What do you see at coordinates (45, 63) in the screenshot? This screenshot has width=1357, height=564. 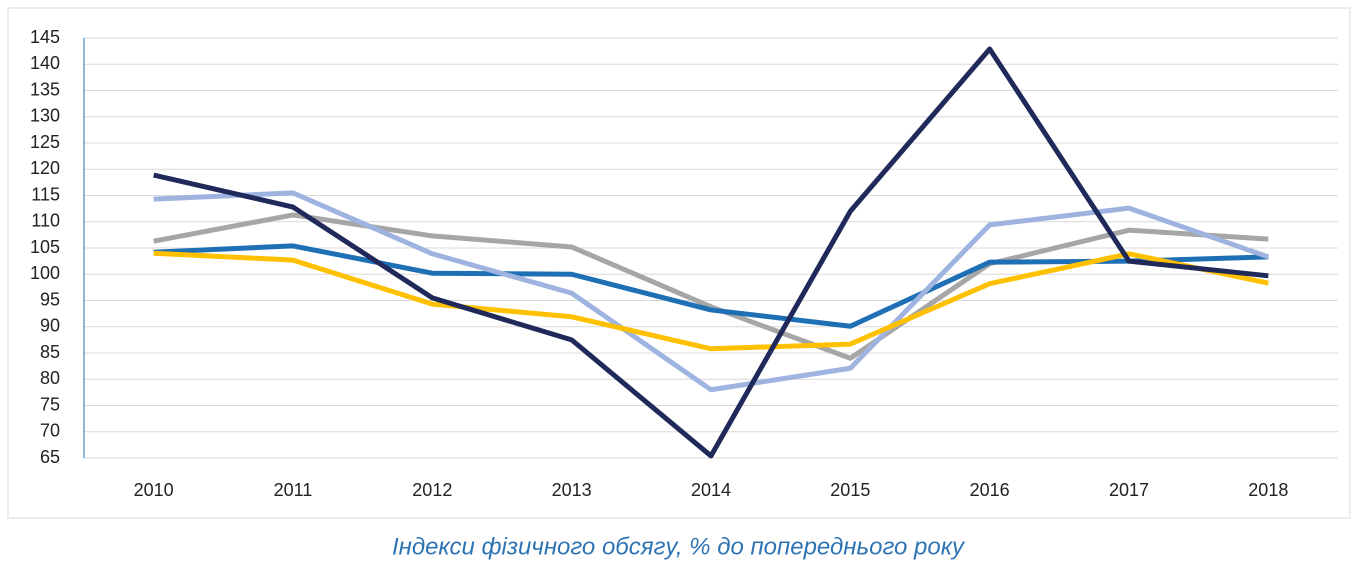 I see `y-tick-label: 140` at bounding box center [45, 63].